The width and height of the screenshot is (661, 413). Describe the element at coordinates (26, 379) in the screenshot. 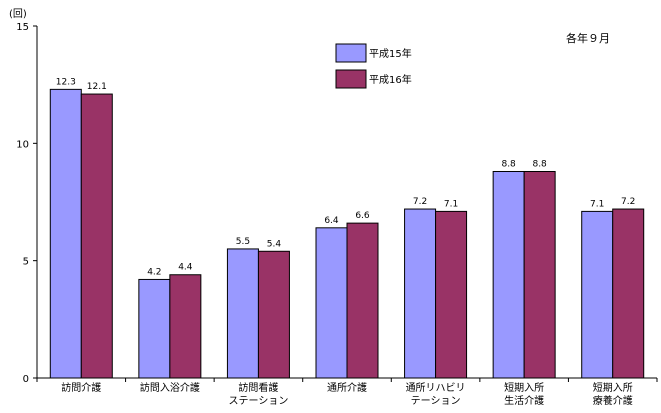

I see `y-tick-label: 0` at that location.